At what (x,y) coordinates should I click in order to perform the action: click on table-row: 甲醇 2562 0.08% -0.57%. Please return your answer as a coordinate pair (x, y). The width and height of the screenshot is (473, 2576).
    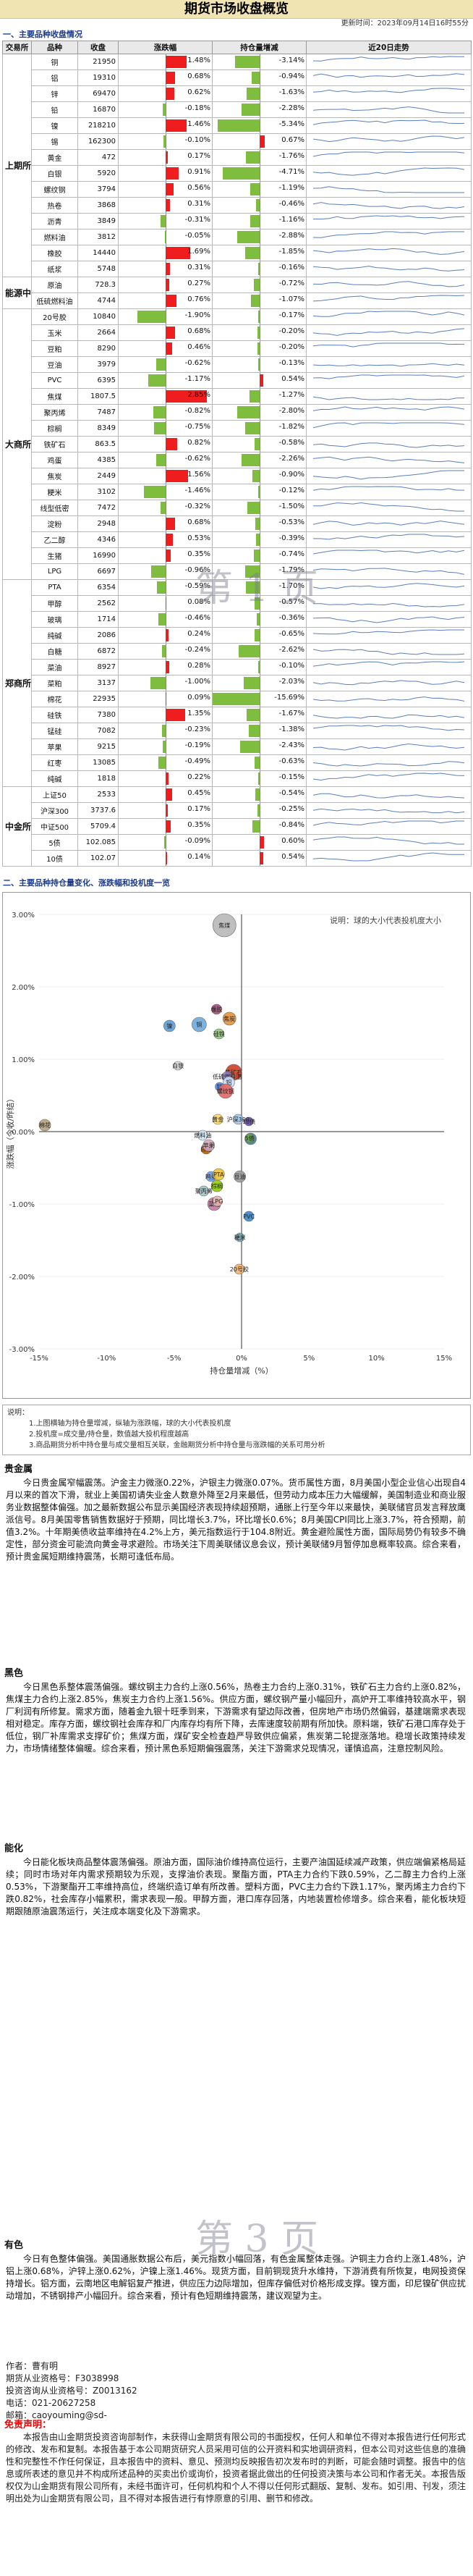
    Looking at the image, I should click on (237, 603).